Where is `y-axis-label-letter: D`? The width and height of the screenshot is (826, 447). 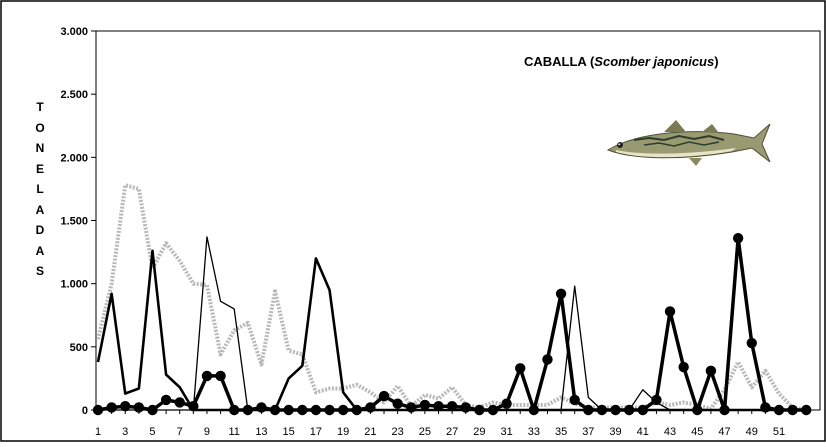 y-axis-label-letter: D is located at coordinates (40, 230).